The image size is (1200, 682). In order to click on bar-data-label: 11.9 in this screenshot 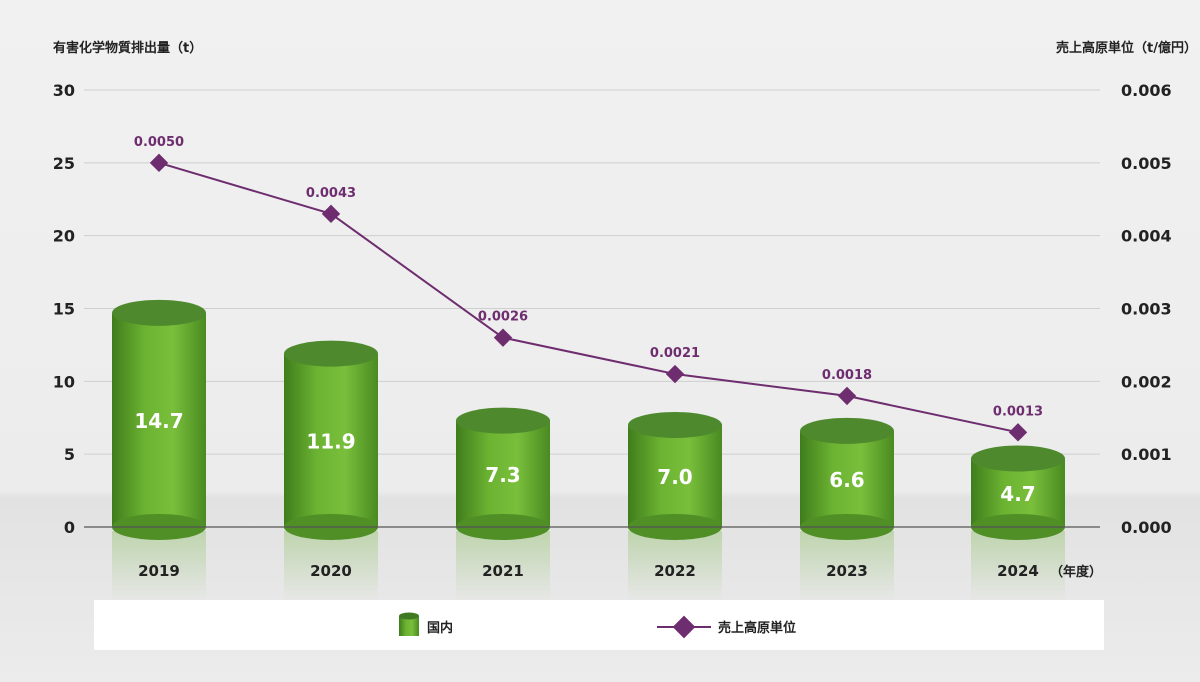, I will do `click(330, 441)`.